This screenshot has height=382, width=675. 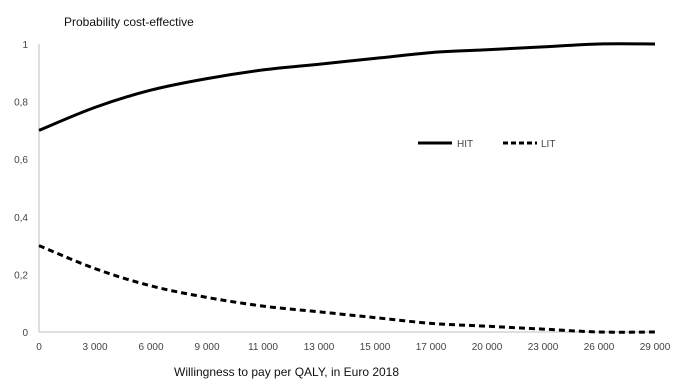 I want to click on legend: HIT LIT, so click(x=486, y=144).